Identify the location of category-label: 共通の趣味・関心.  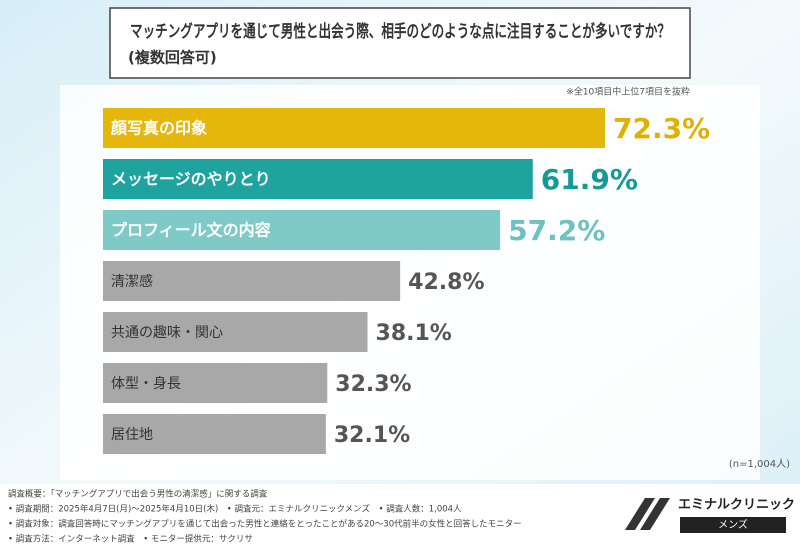
(167, 333).